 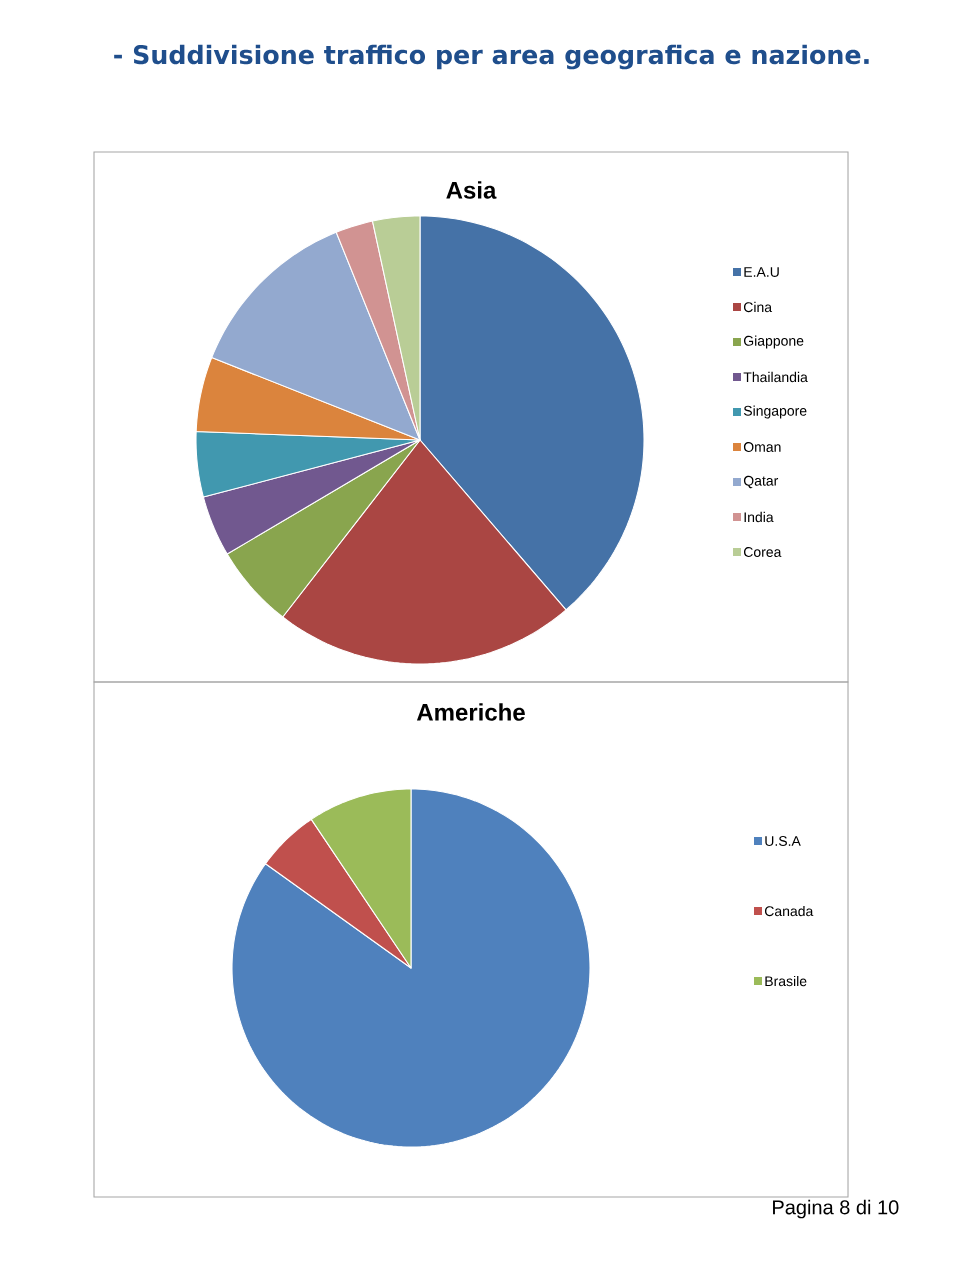 I want to click on text: - Suddivisione traffico per area geografica e nazione., so click(x=491, y=57).